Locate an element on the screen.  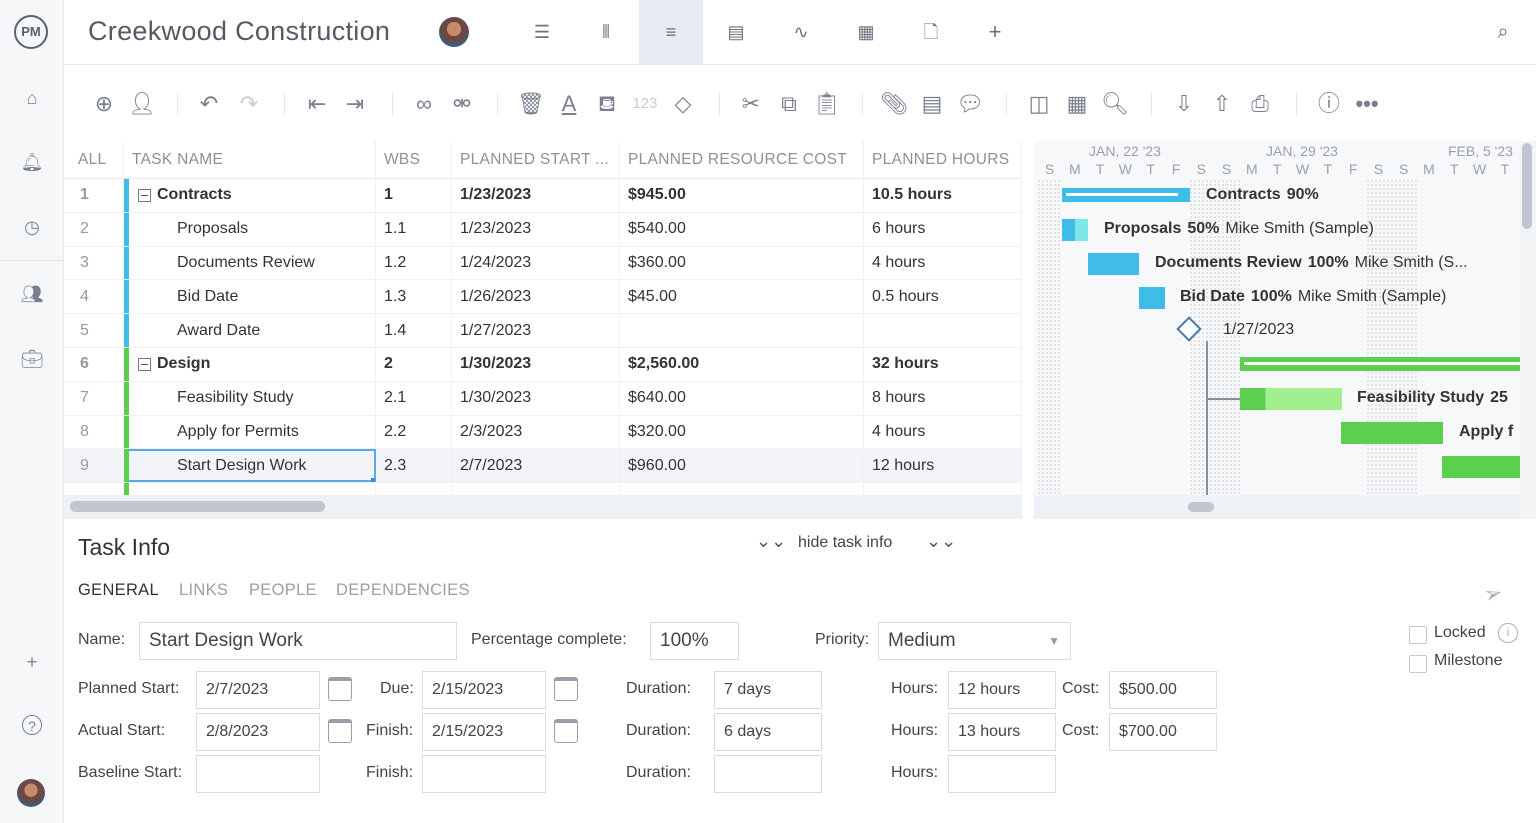
planned-cost-cell: $360.00 is located at coordinates (742, 263).